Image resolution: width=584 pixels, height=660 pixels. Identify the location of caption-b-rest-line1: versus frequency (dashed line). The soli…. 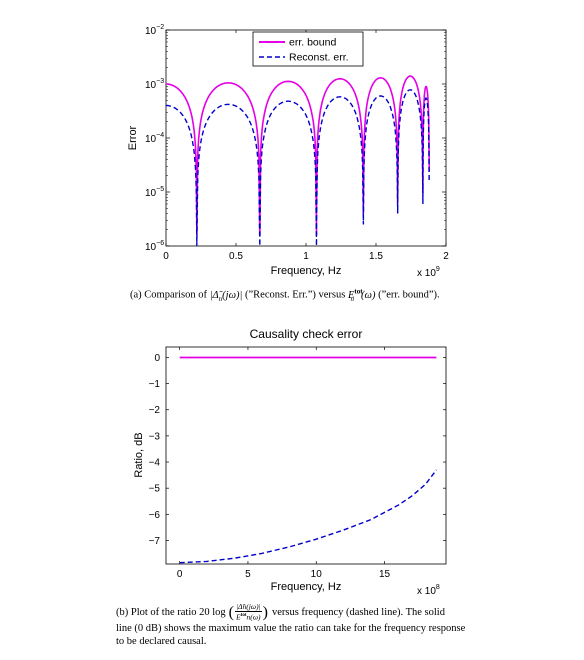
(358, 612).